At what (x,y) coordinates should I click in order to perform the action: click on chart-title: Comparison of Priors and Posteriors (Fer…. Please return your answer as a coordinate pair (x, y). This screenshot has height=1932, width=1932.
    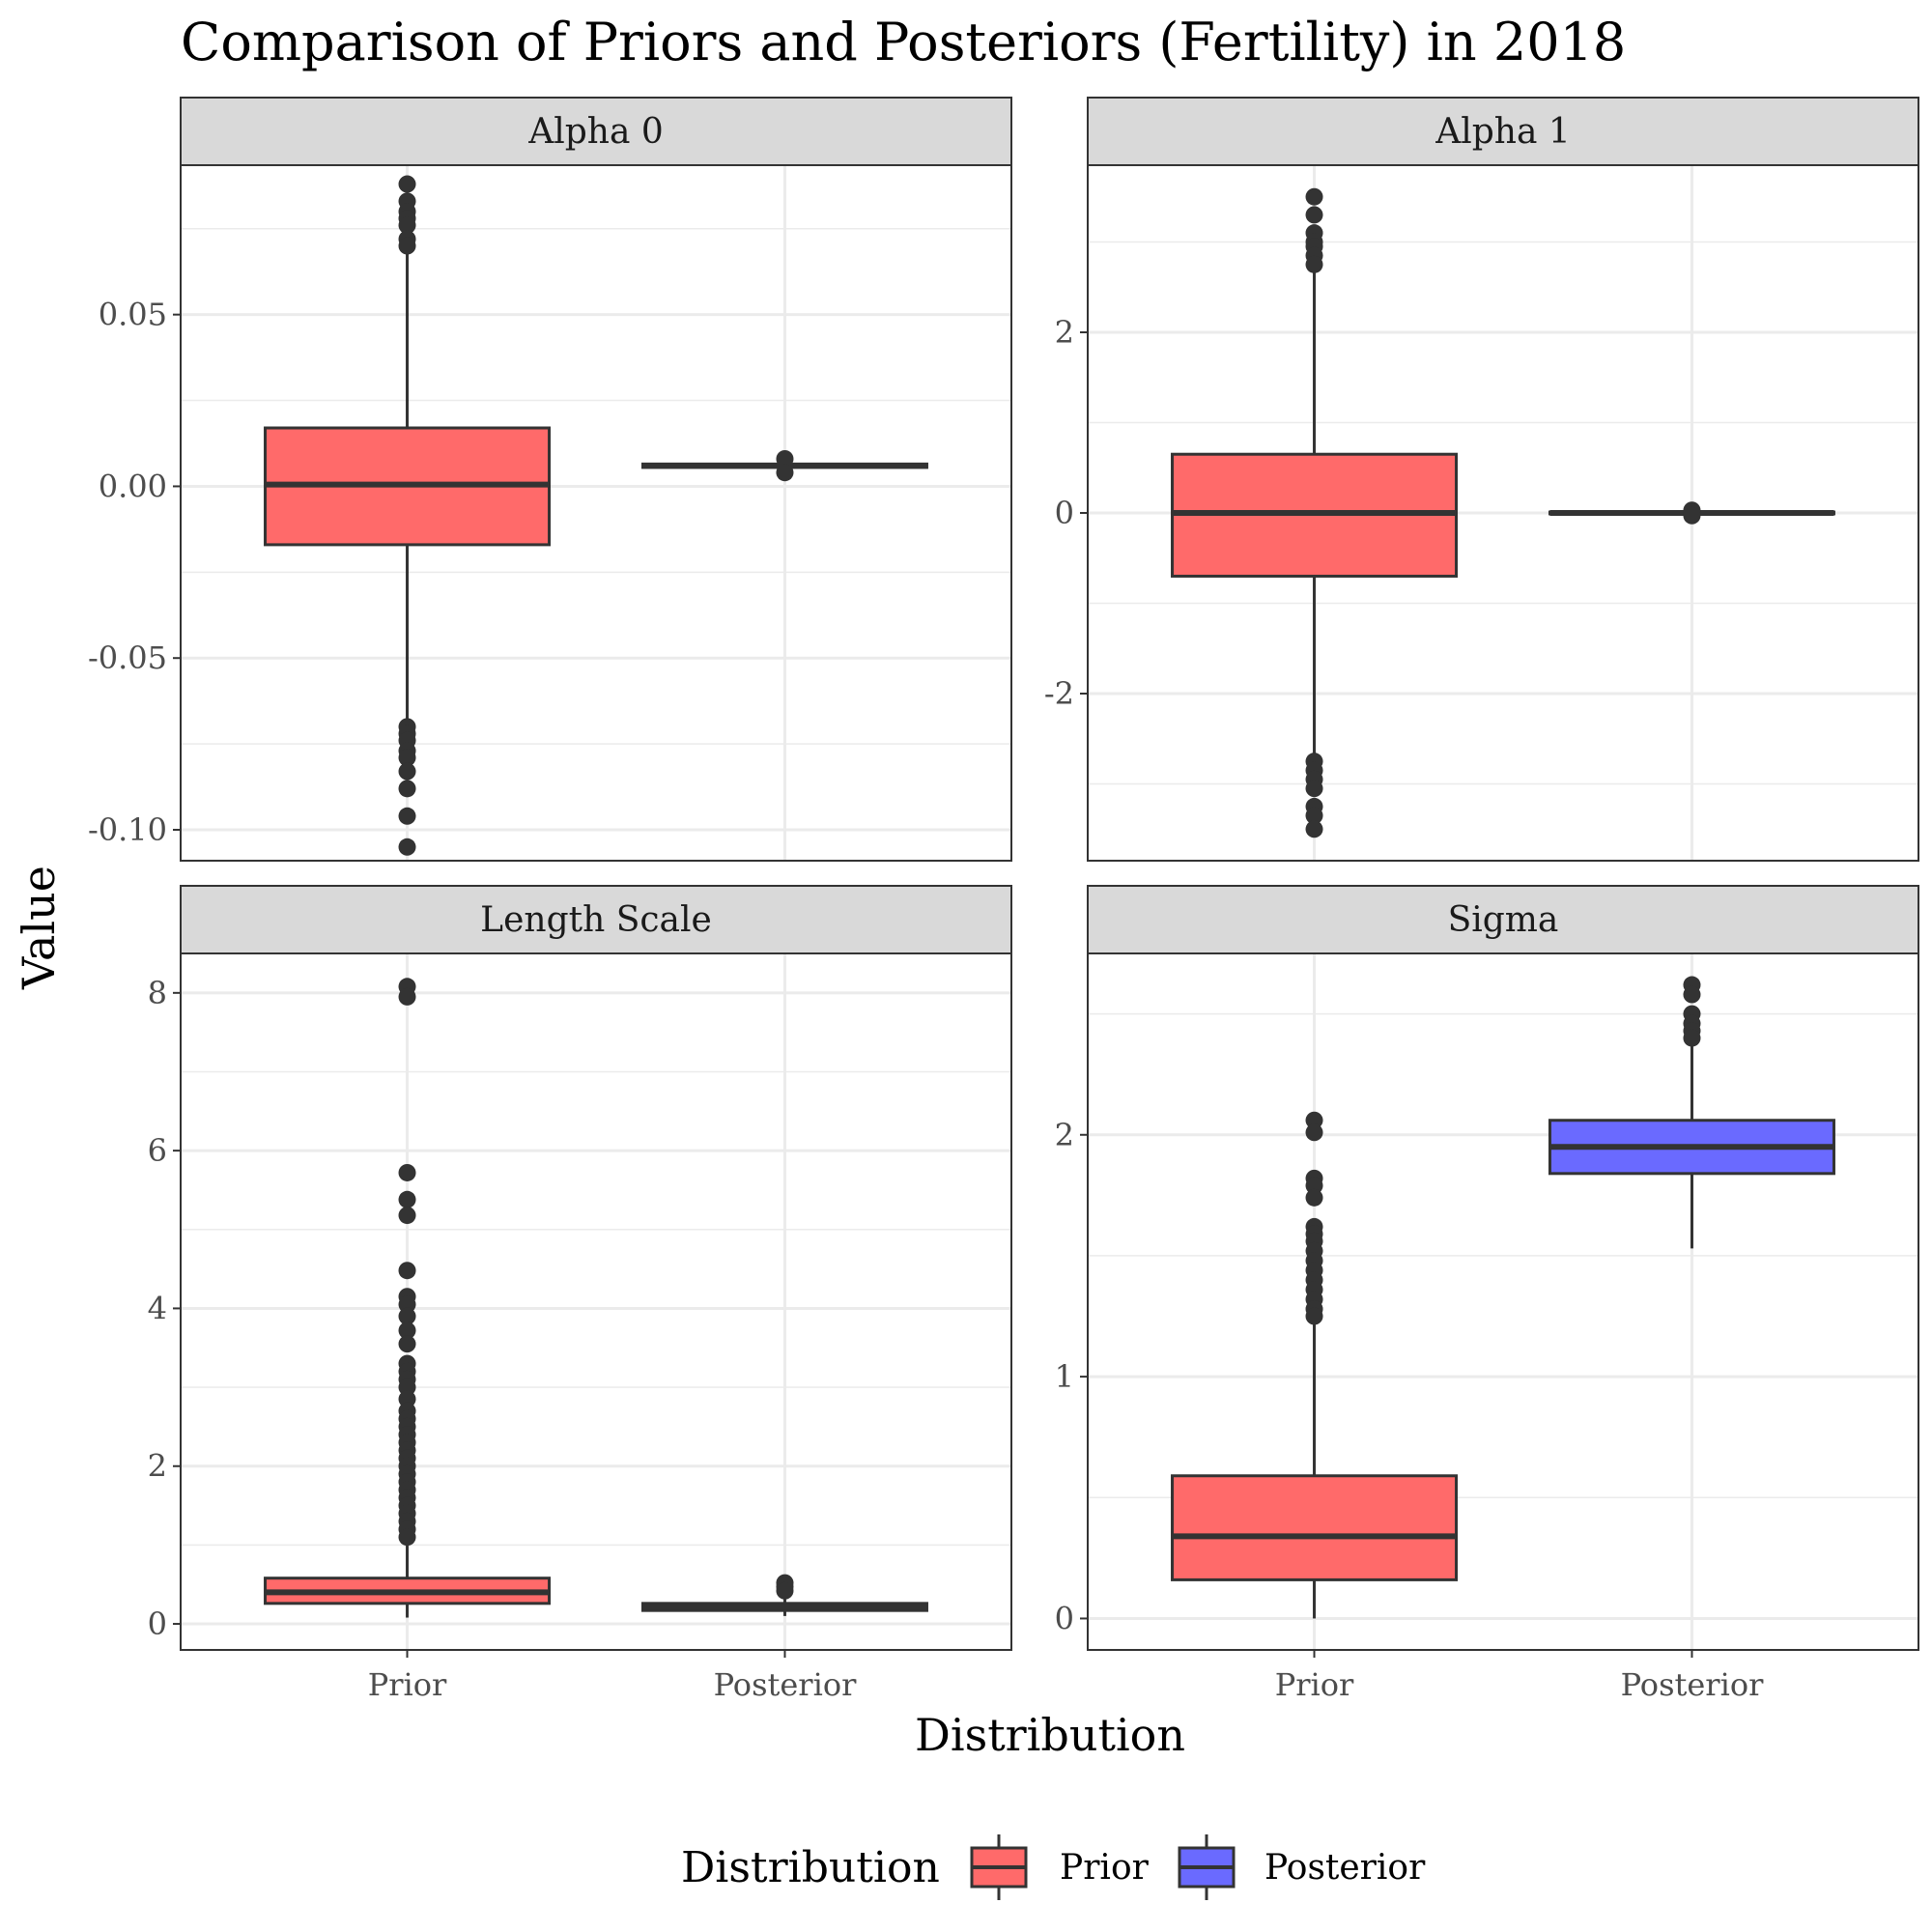
    Looking at the image, I should click on (903, 42).